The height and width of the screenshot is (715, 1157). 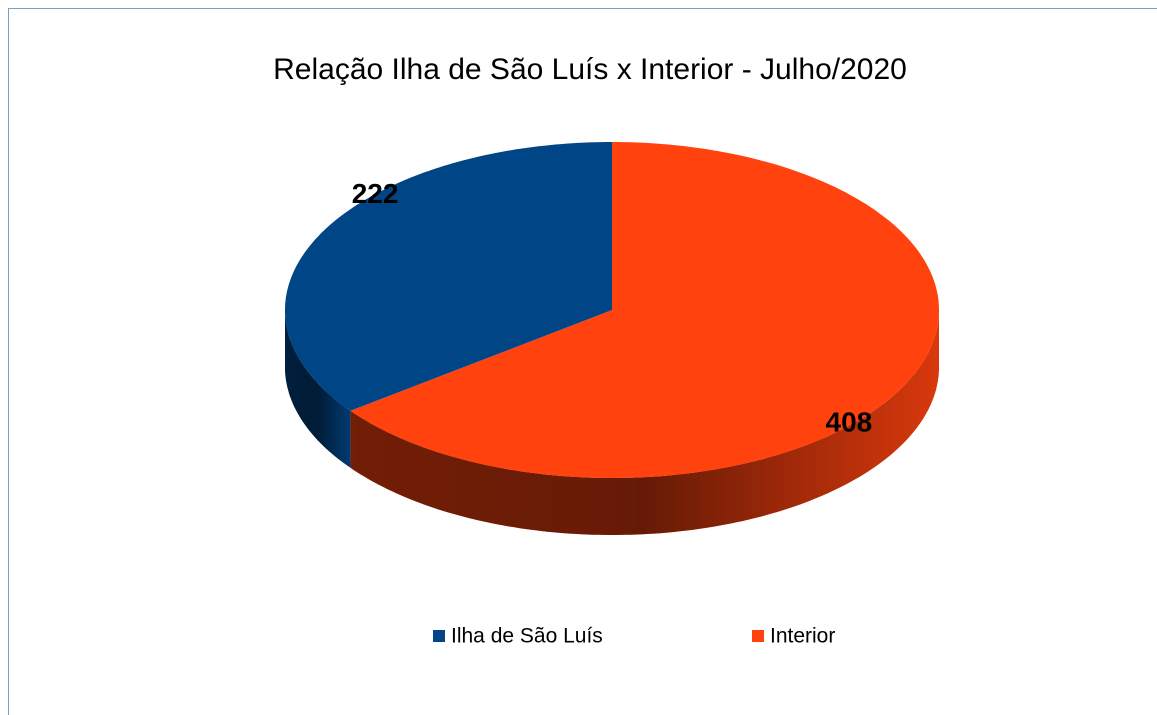 What do you see at coordinates (448, 276) in the screenshot?
I see `slice` at bounding box center [448, 276].